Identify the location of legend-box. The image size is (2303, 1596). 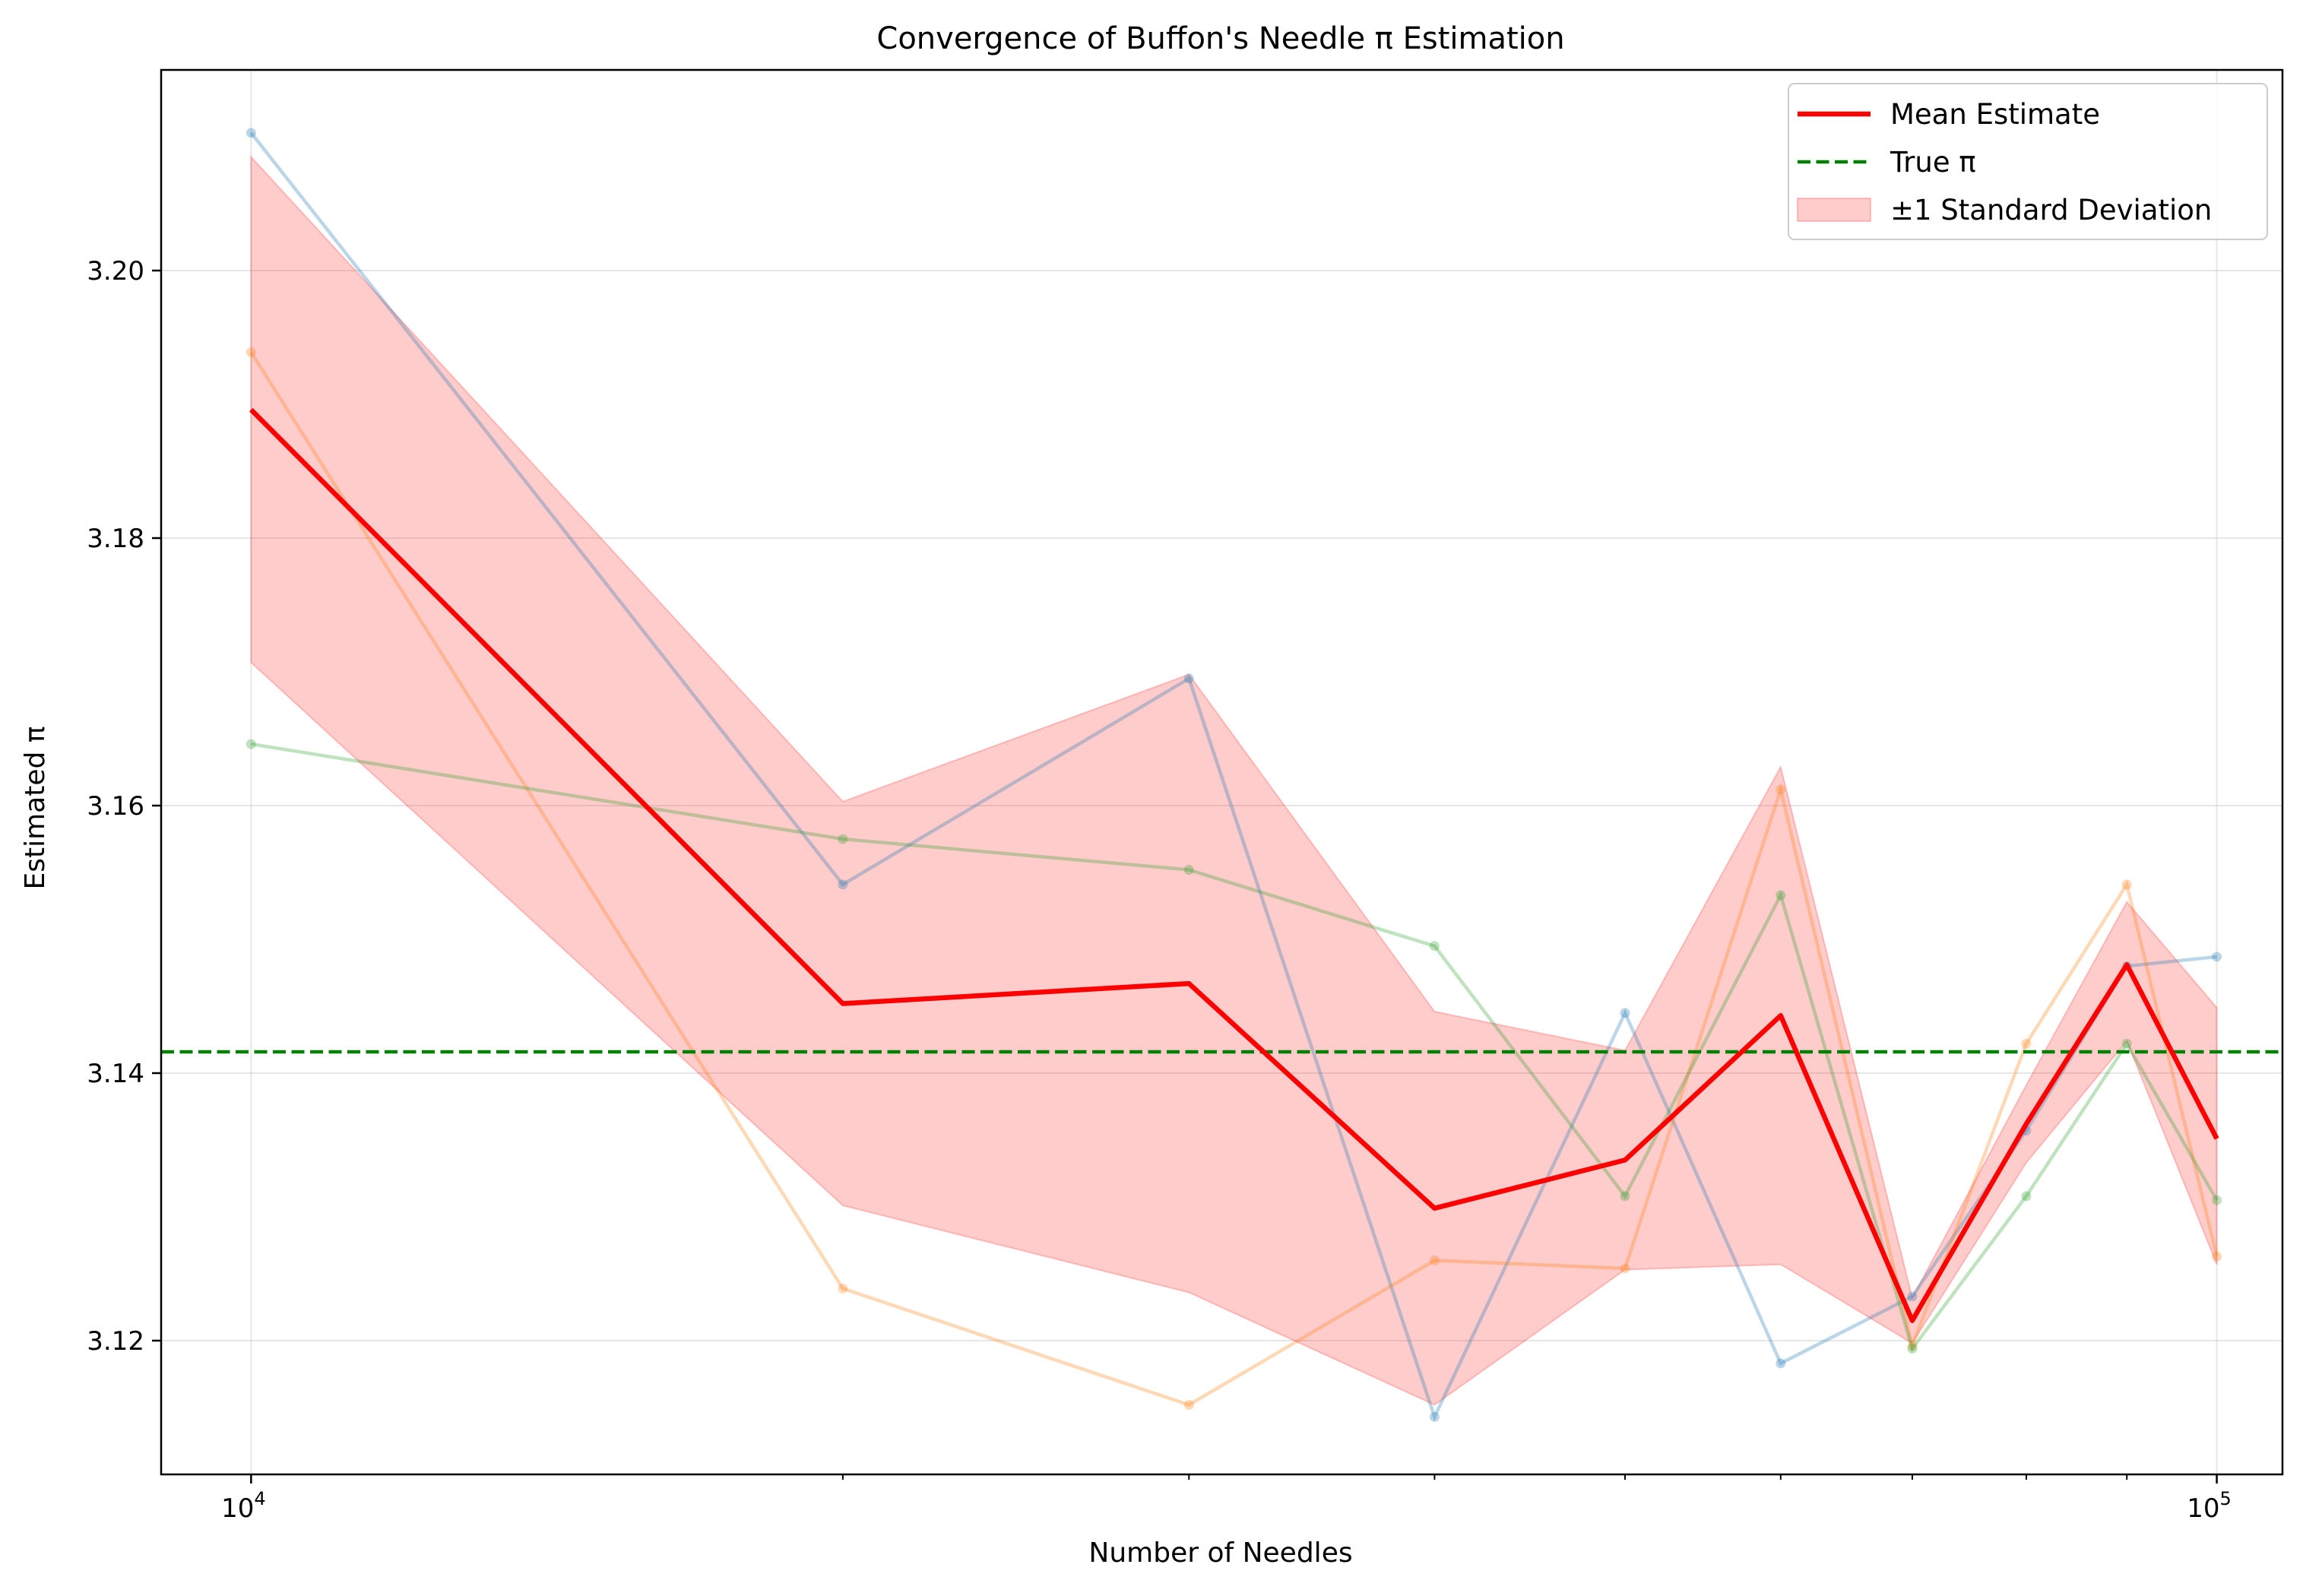
(2028, 162).